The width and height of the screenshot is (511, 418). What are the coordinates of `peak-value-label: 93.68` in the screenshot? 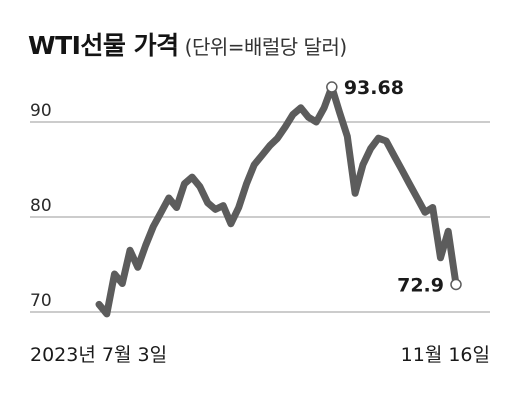 It's located at (374, 88).